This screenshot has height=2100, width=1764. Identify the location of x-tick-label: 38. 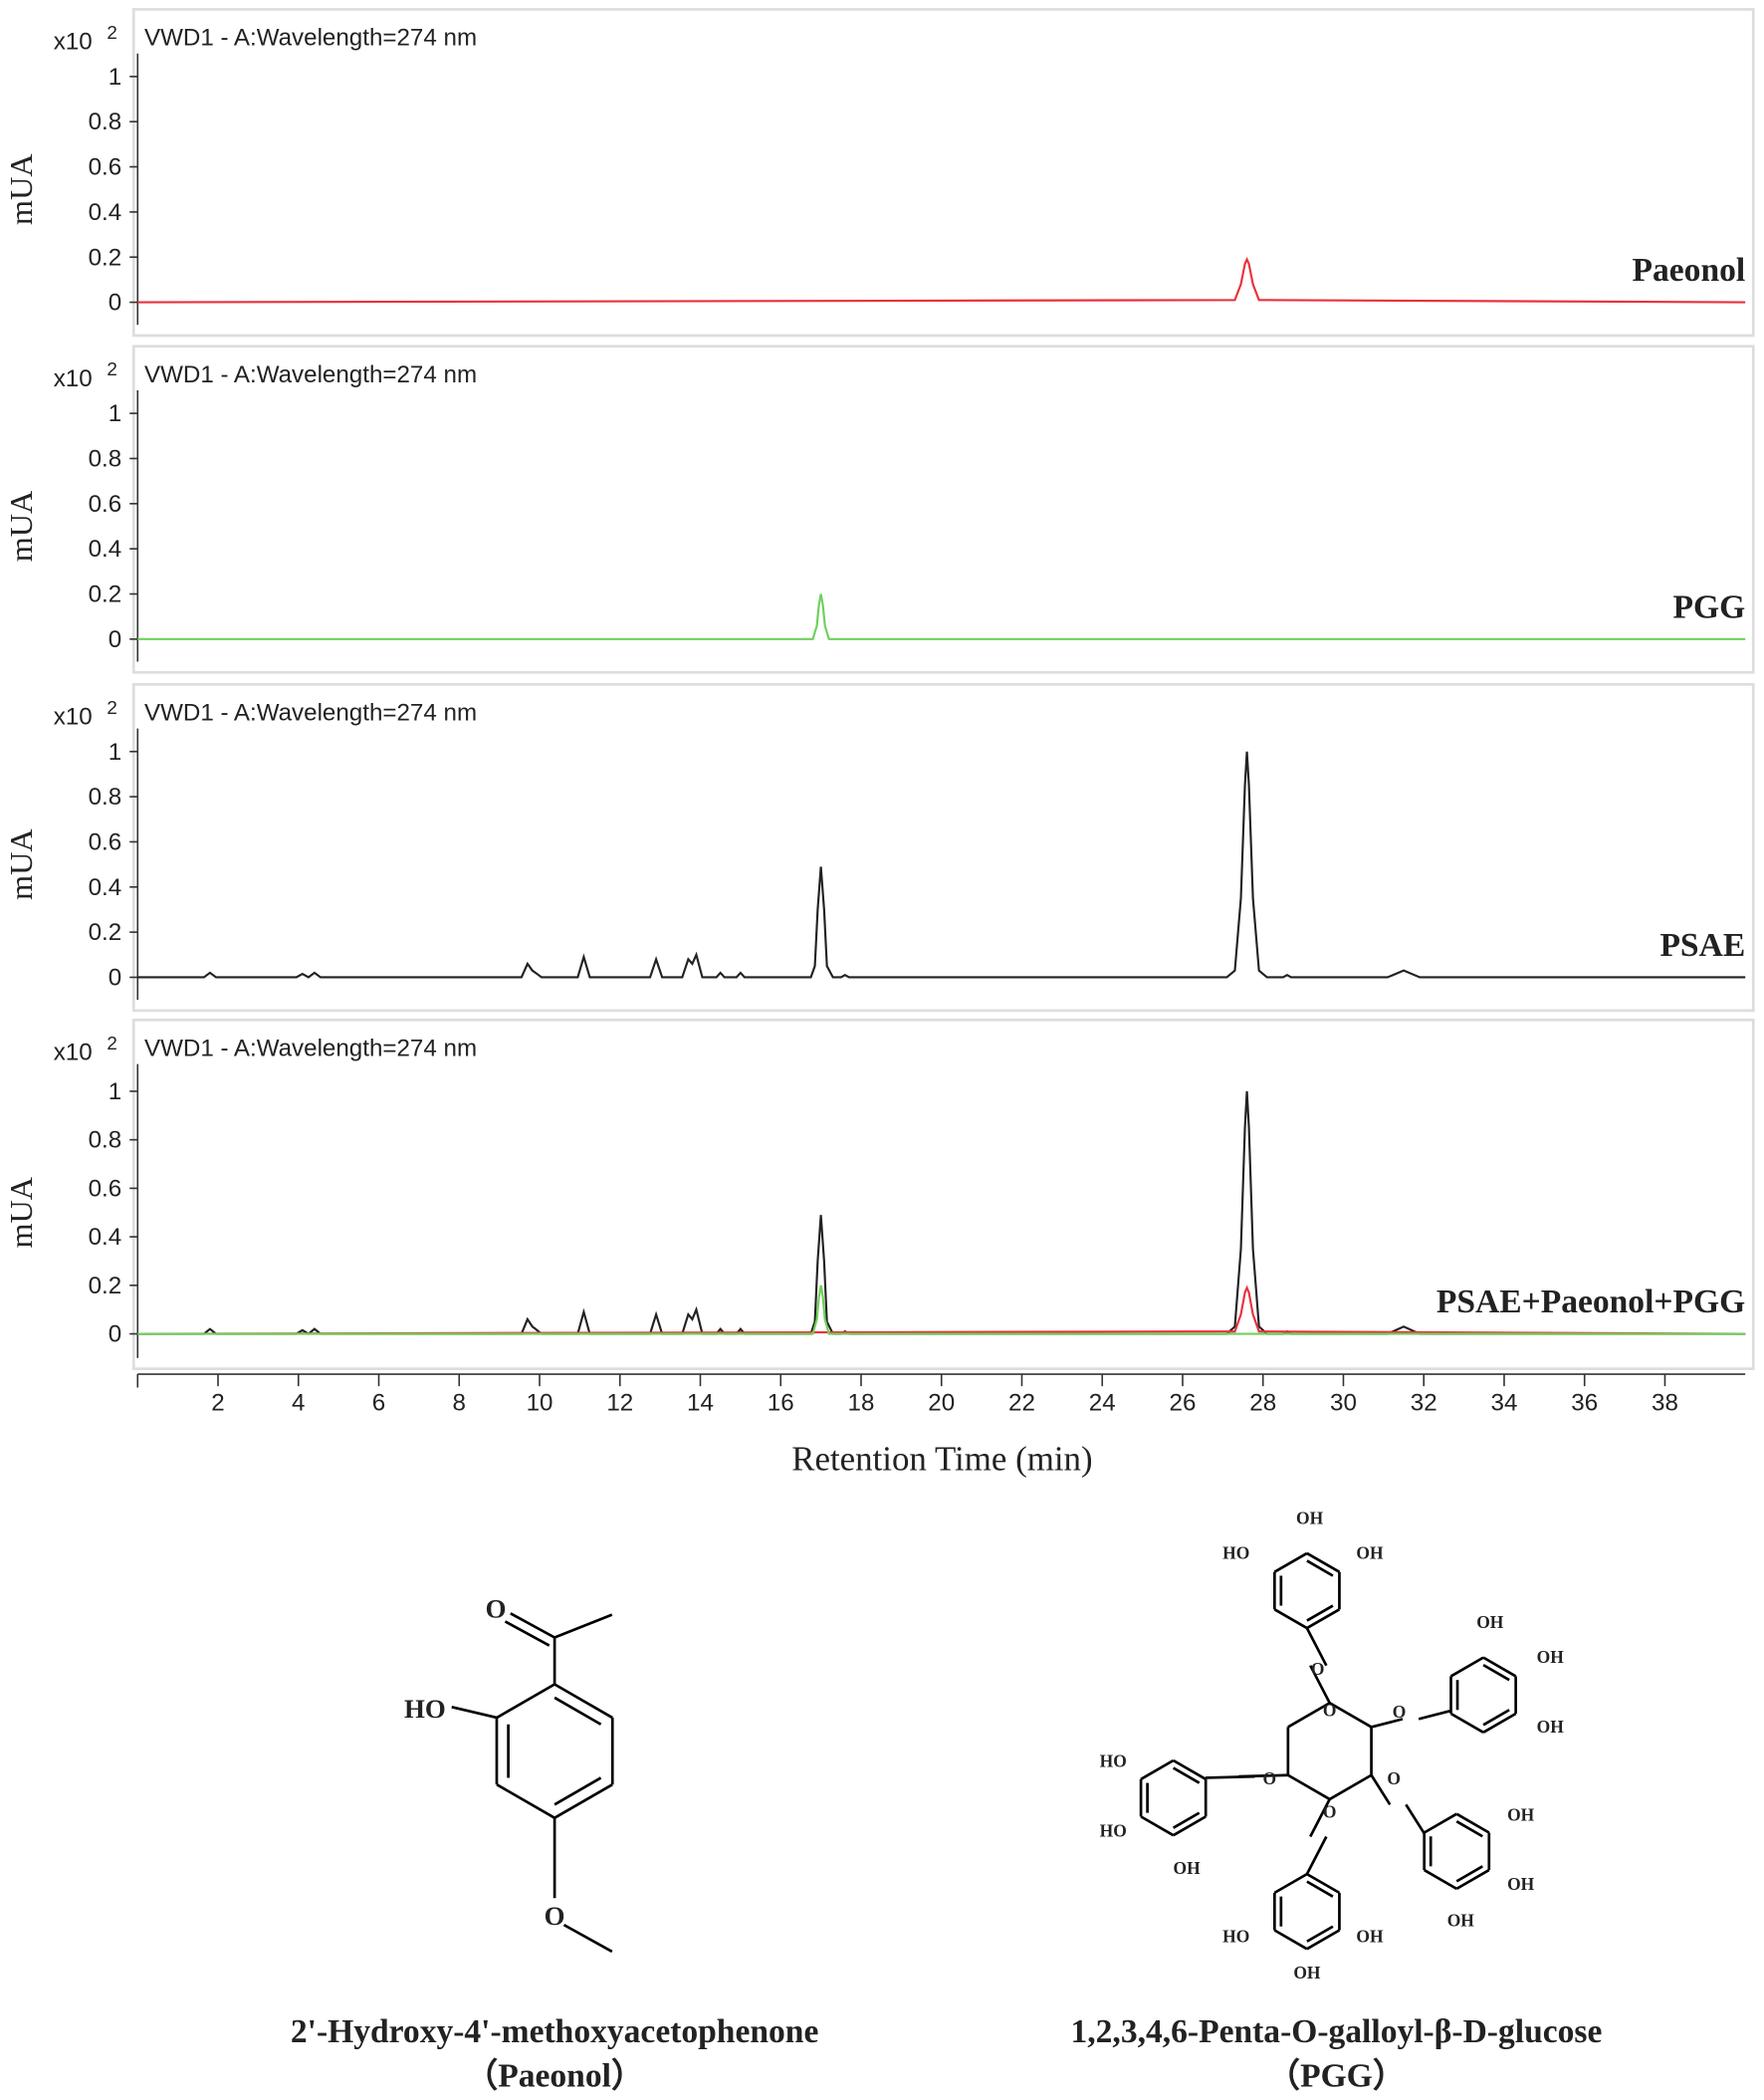
(1665, 1402).